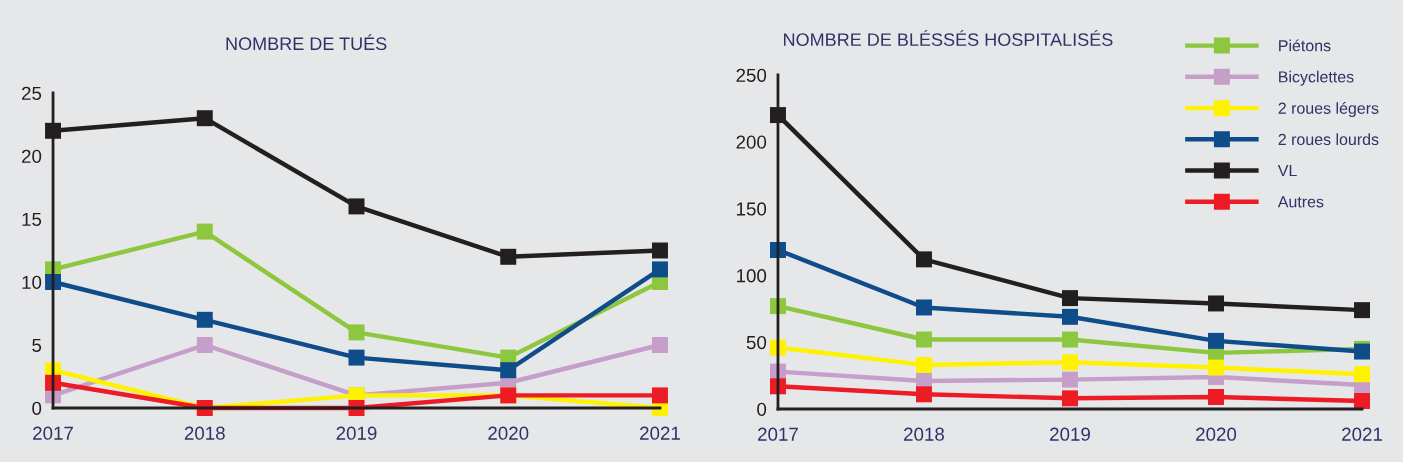 This screenshot has width=1403, height=462. I want to click on y-tick-label: 200, so click(751, 142).